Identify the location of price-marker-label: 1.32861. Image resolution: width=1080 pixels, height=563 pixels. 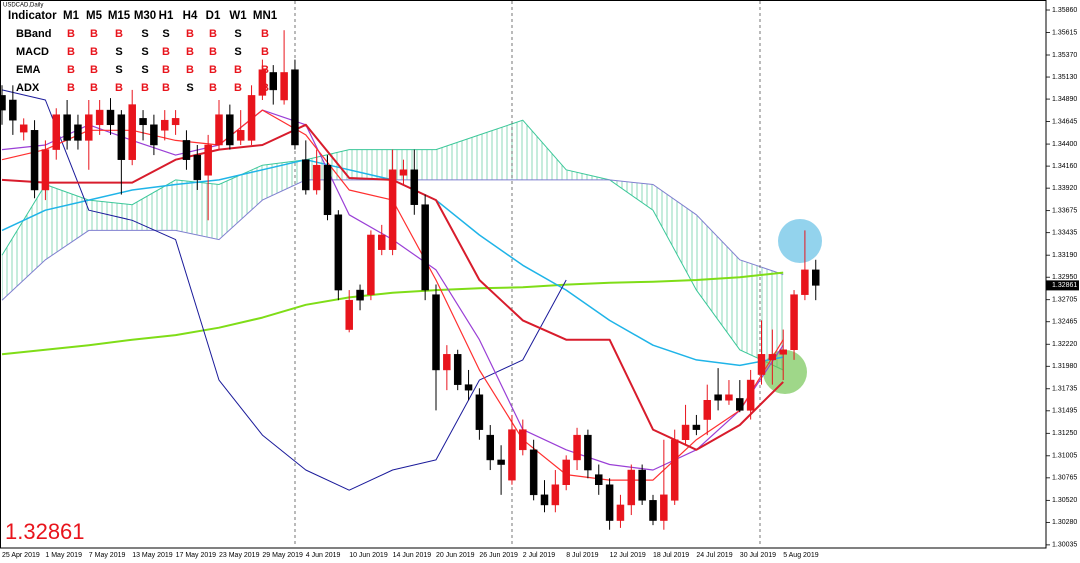
(1064, 285).